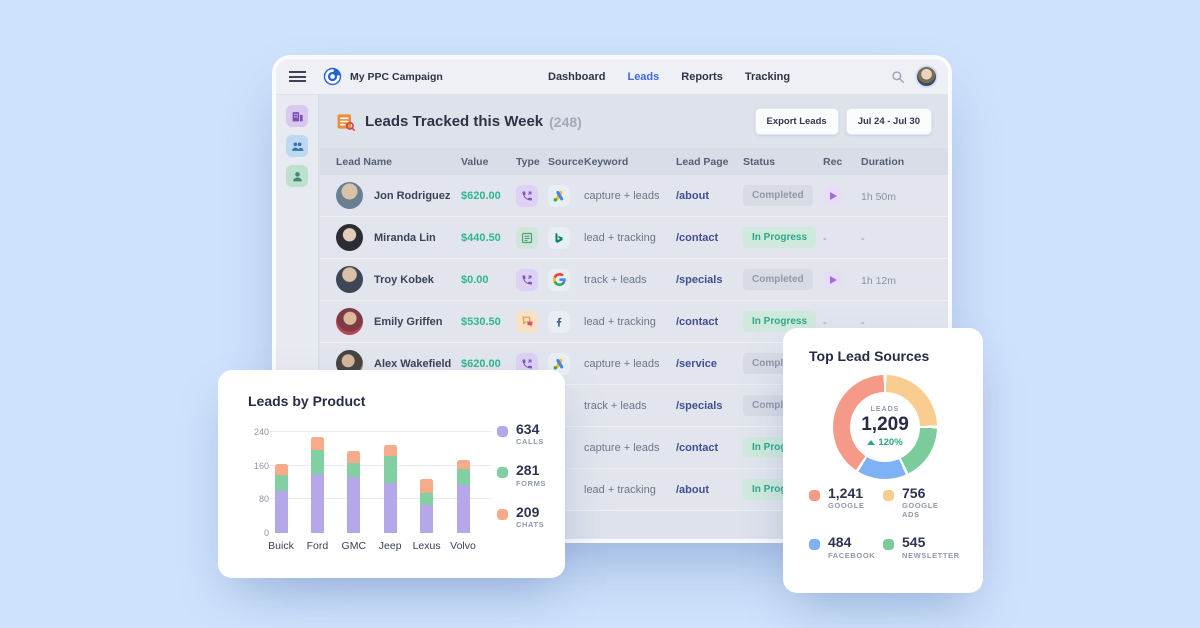 The height and width of the screenshot is (628, 1200). I want to click on lead-keyword: capture + leads, so click(622, 195).